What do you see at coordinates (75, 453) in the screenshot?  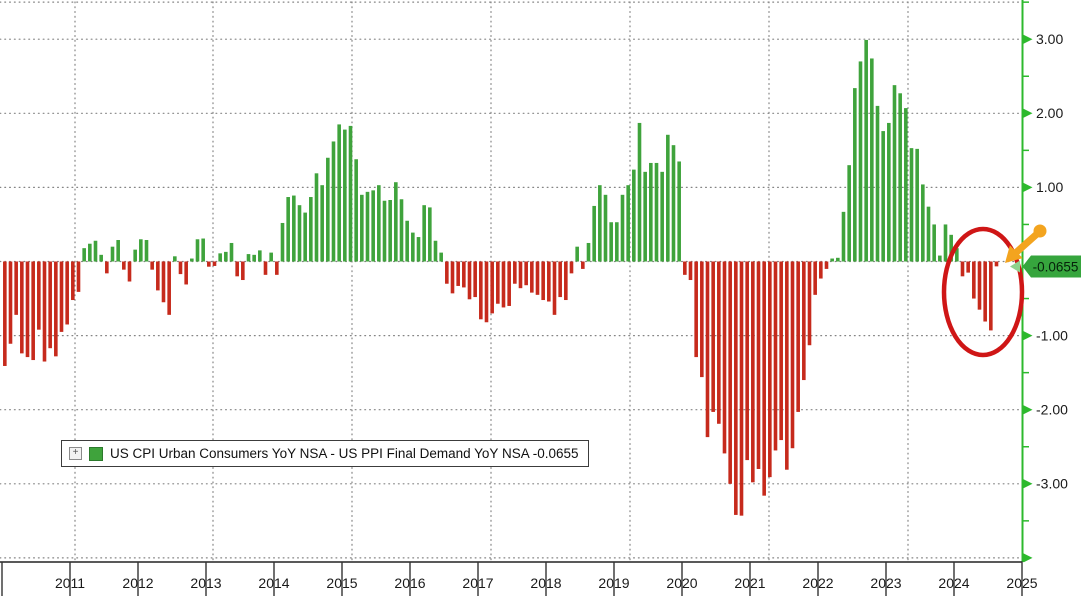 I see `legend-collapse-icon: +` at bounding box center [75, 453].